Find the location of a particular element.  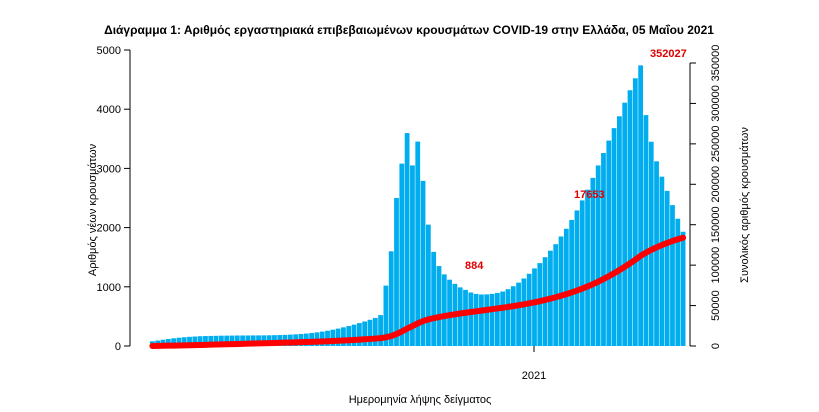

y-tick-label: 2000 is located at coordinates (109, 229).